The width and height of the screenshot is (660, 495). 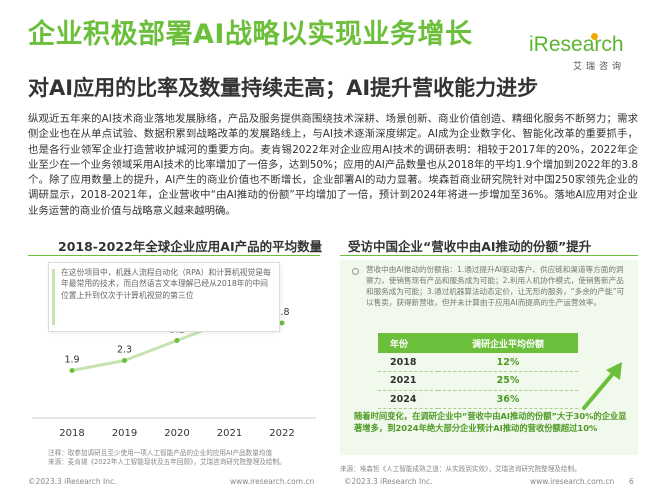 I want to click on iresearch-logo: iResearch 艾瑞咨询, so click(x=582, y=53).